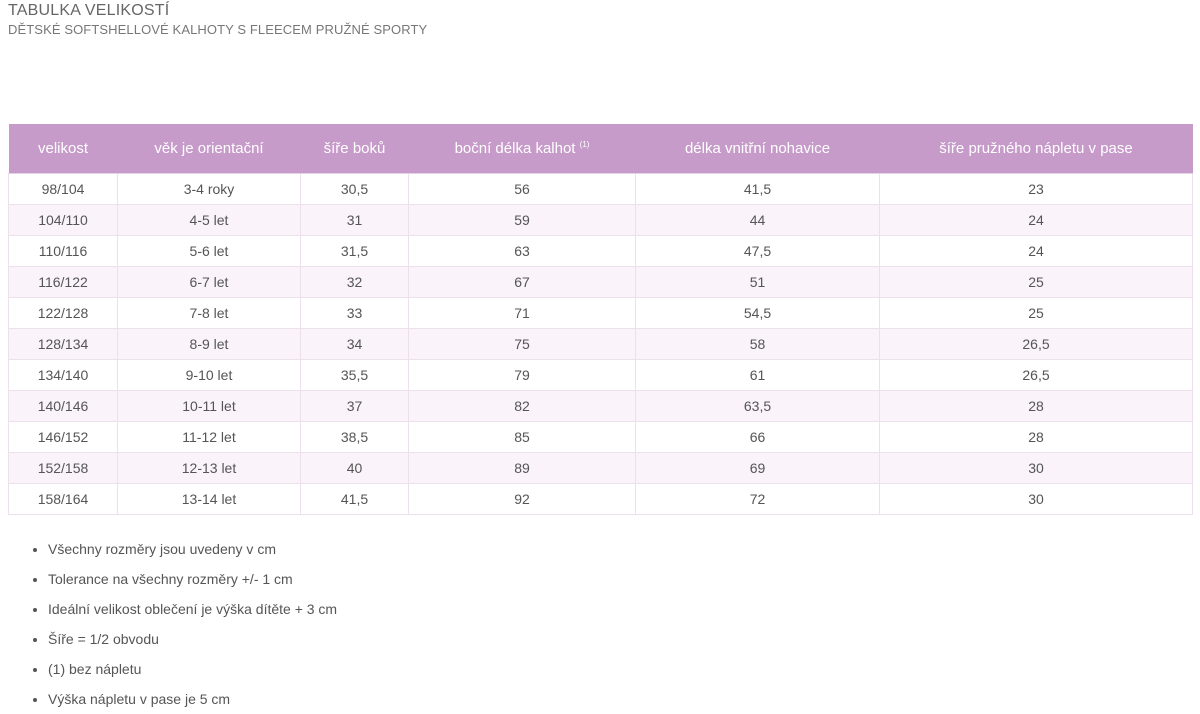 This screenshot has width=1200, height=714. I want to click on side-length-cell: 89, so click(522, 468).